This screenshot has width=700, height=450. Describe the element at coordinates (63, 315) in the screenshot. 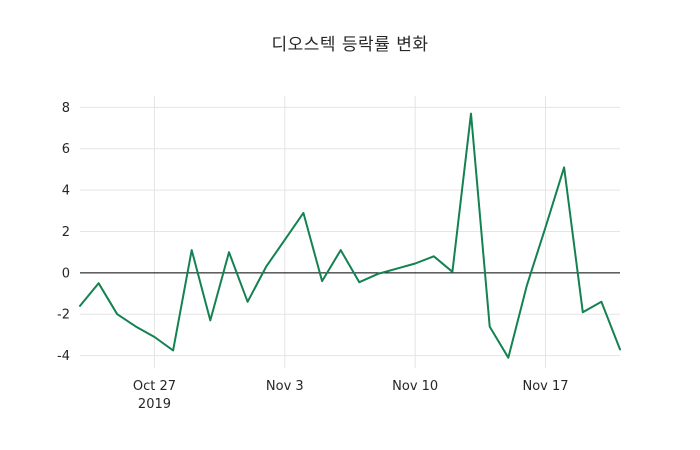

I see `y-axis-tick-label: -2` at that location.